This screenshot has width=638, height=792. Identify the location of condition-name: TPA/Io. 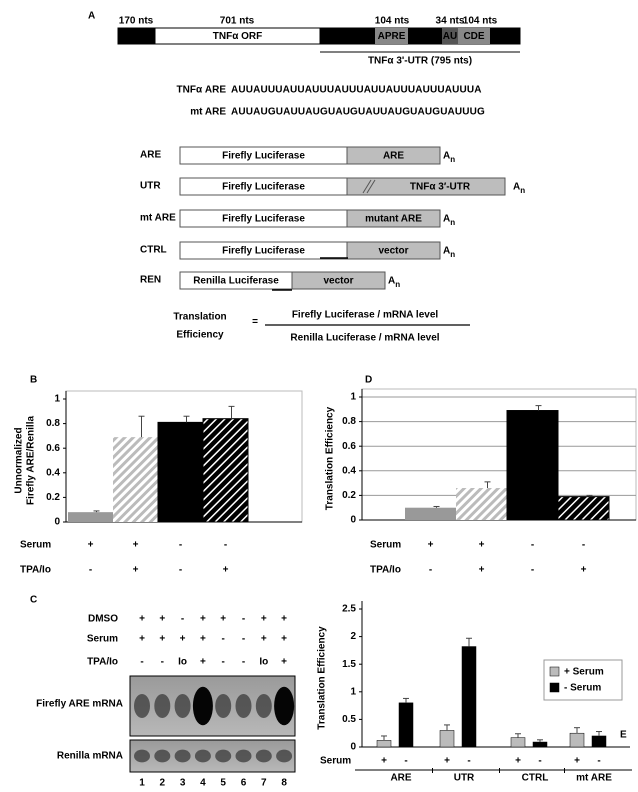
(35, 570).